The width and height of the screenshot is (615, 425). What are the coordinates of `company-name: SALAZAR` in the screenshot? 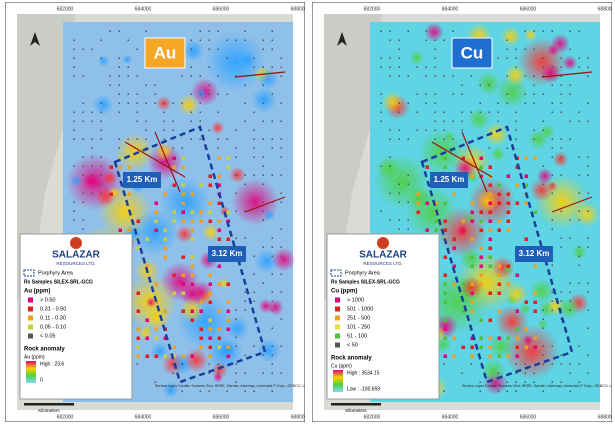 It's located at (383, 255).